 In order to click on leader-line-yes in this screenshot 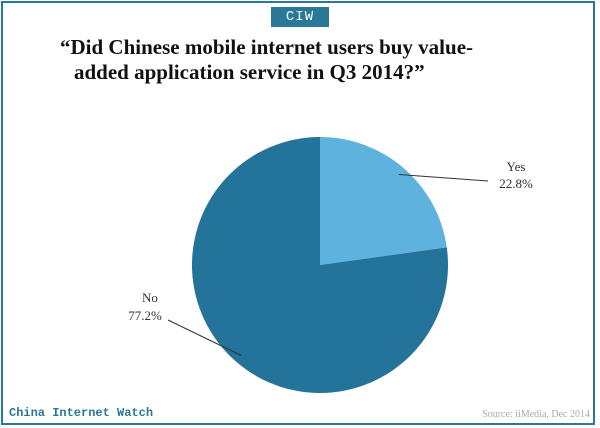, I will do `click(443, 177)`.